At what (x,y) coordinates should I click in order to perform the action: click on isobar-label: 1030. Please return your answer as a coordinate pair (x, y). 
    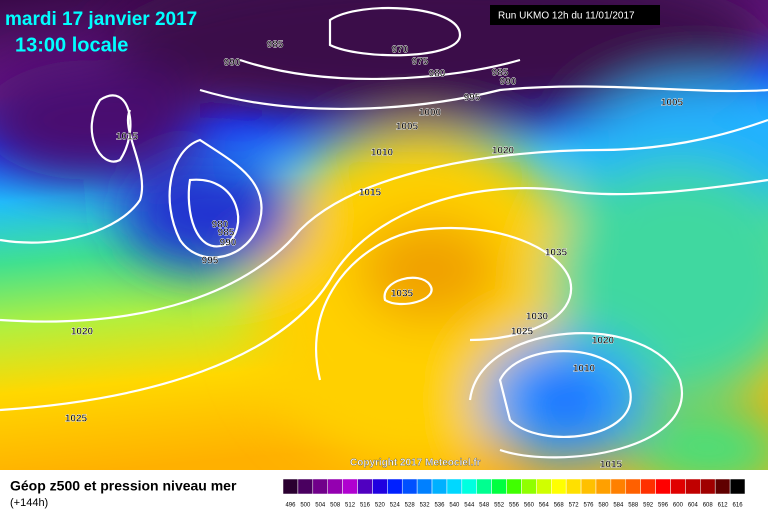
    Looking at the image, I should click on (537, 317).